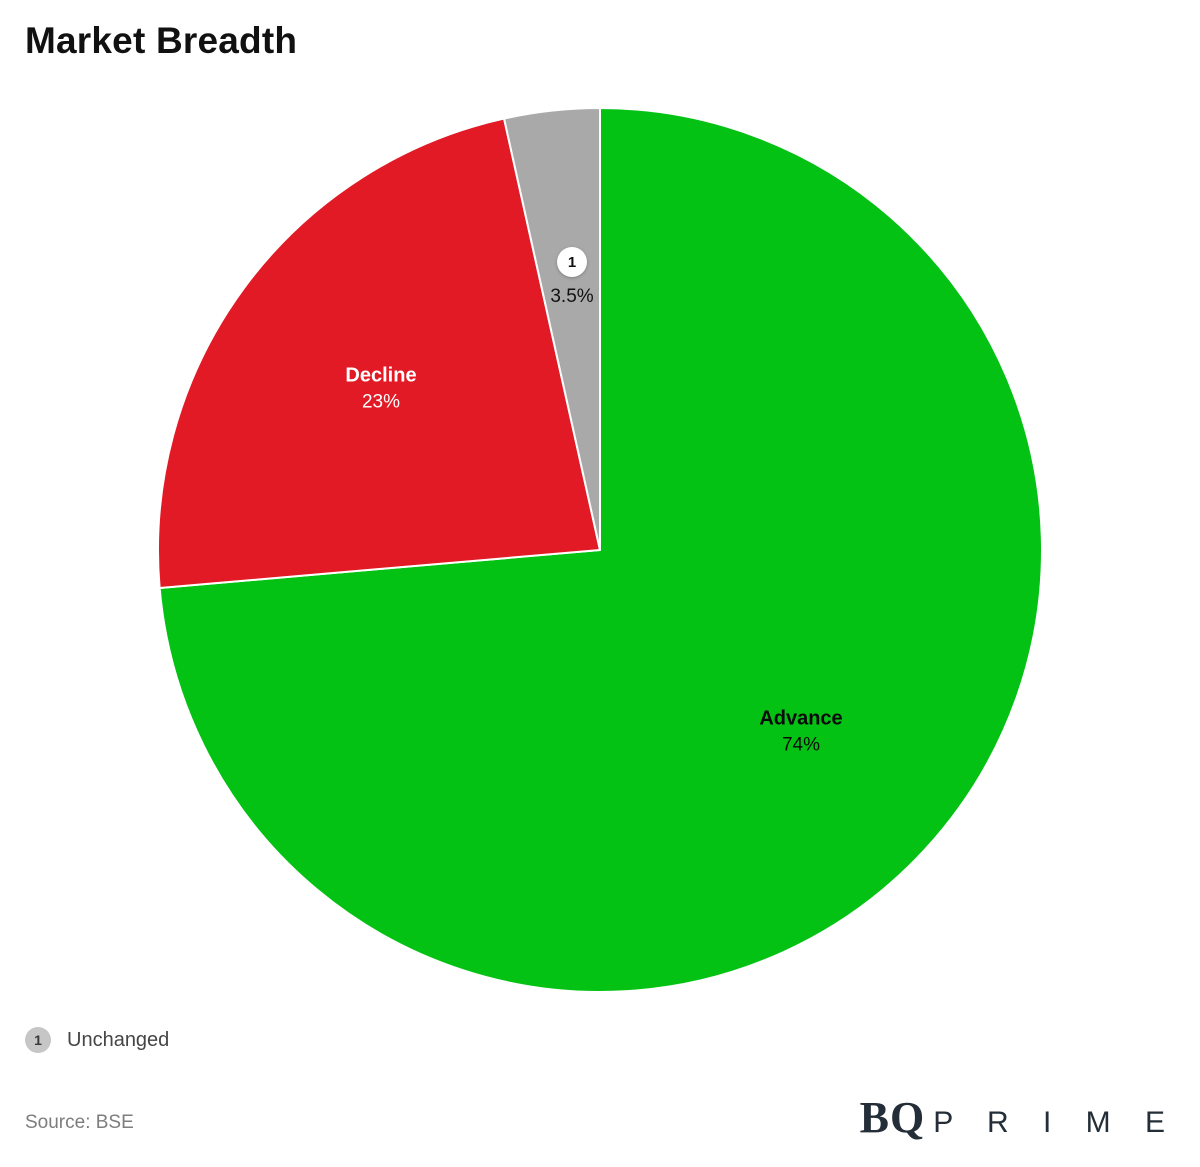 The image size is (1200, 1167). I want to click on pie-slice-unchanged, so click(552, 329).